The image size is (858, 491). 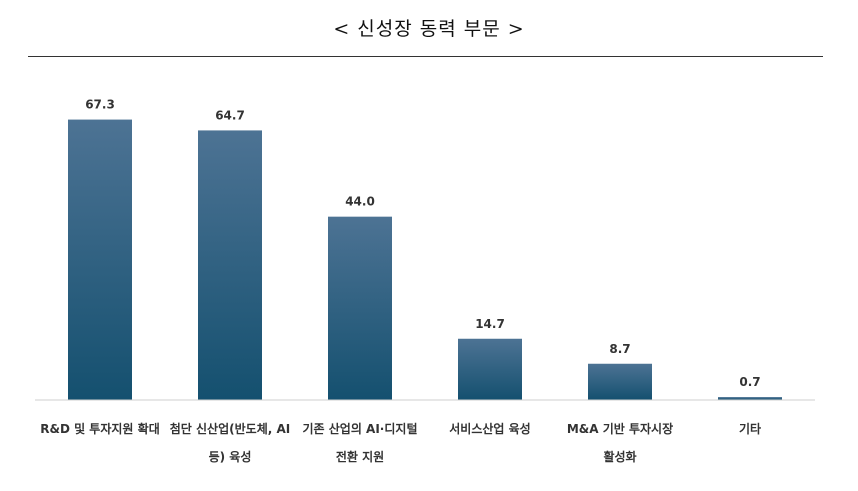 I want to click on category-label-5-line-2: 활성화, so click(x=619, y=456).